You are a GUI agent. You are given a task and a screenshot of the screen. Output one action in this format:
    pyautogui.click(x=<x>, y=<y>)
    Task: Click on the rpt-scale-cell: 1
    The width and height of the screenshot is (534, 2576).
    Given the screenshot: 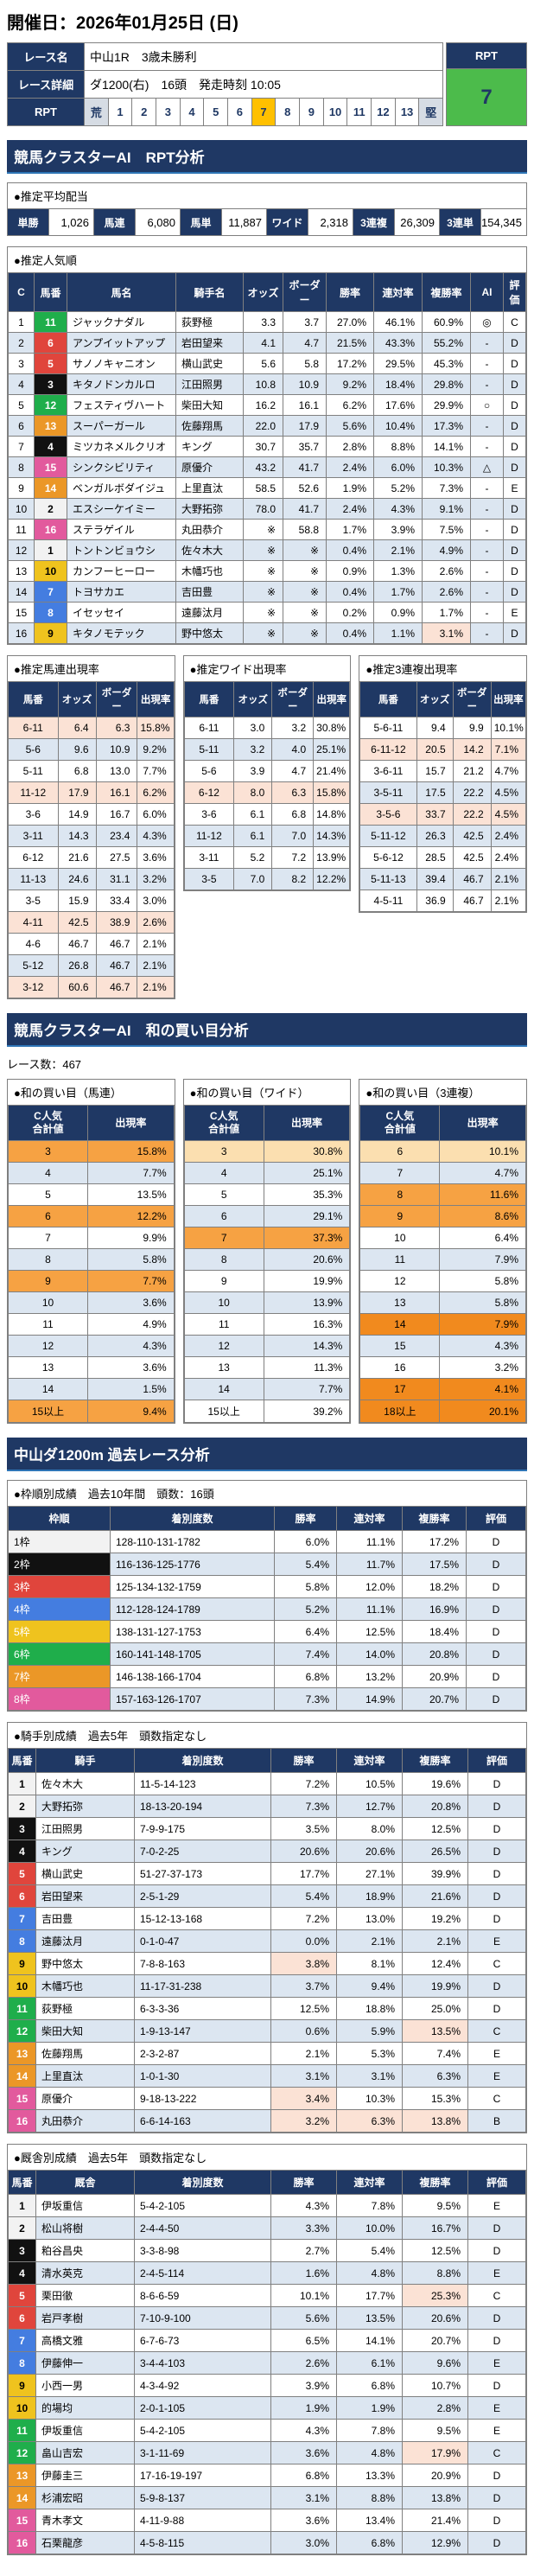 What is the action you would take?
    pyautogui.click(x=119, y=112)
    